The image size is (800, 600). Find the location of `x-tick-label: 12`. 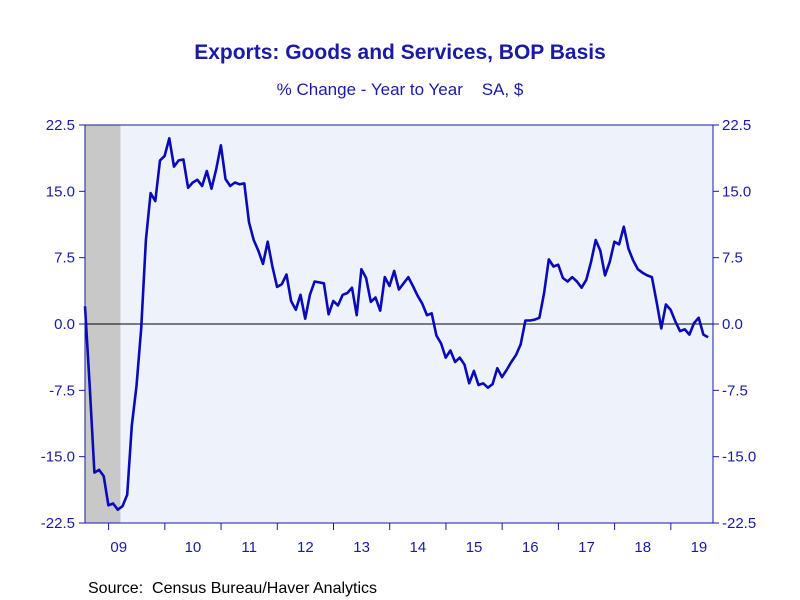

x-tick-label: 12 is located at coordinates (305, 547).